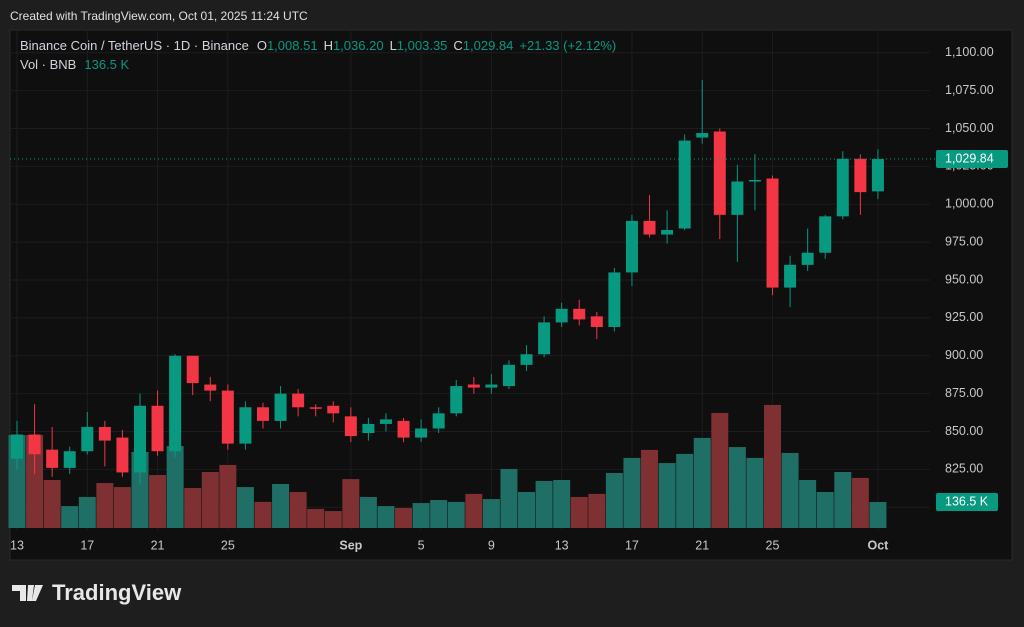 The height and width of the screenshot is (627, 1024). What do you see at coordinates (421, 545) in the screenshot?
I see `x-tick-label: 5` at bounding box center [421, 545].